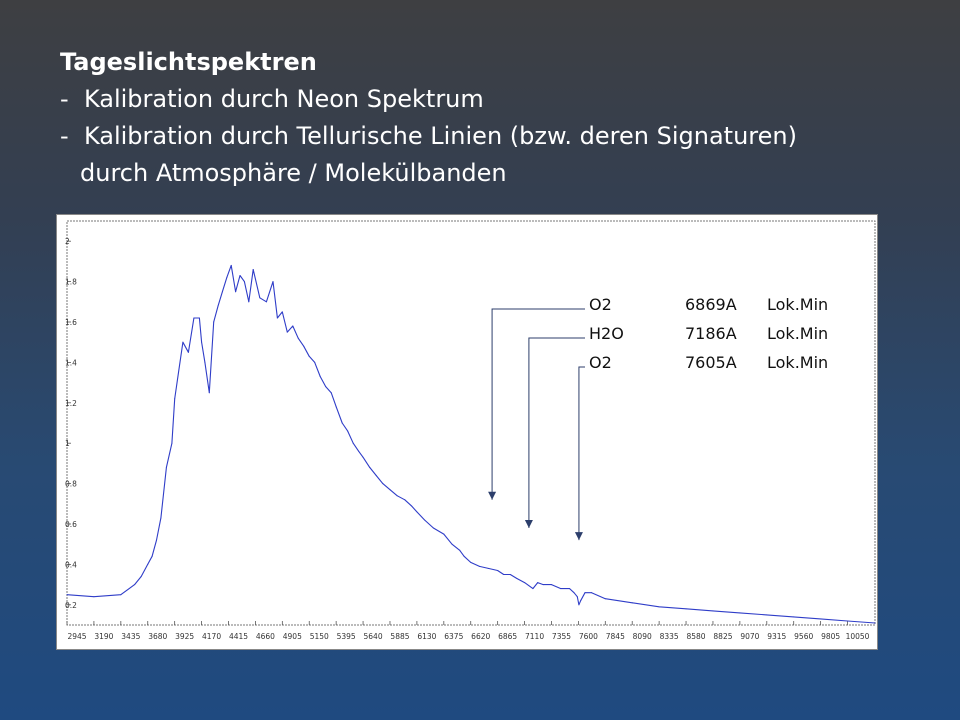 Image resolution: width=960 pixels, height=720 pixels. Describe the element at coordinates (480, 636) in the screenshot. I see `x-tick-label: 6620` at that location.